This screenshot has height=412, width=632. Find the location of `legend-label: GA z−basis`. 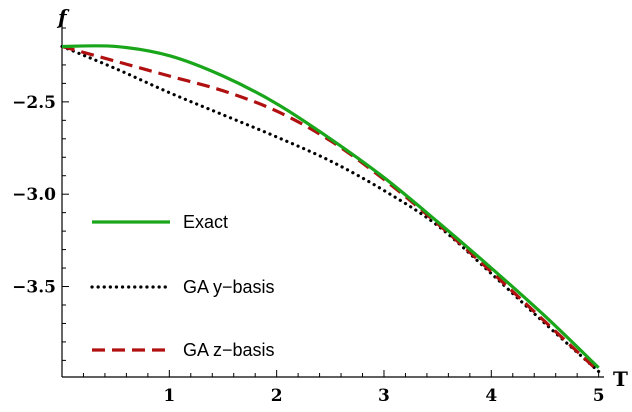

legend-label: GA z−basis is located at coordinates (229, 350).